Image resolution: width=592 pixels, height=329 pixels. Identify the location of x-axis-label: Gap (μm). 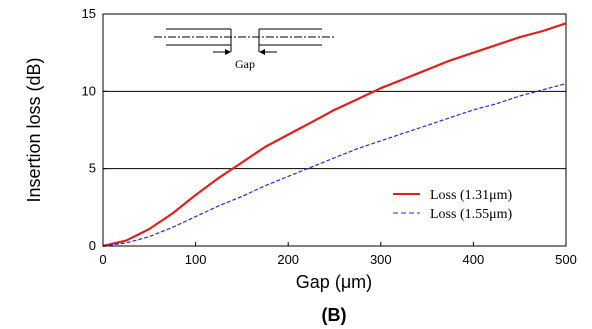
(334, 282).